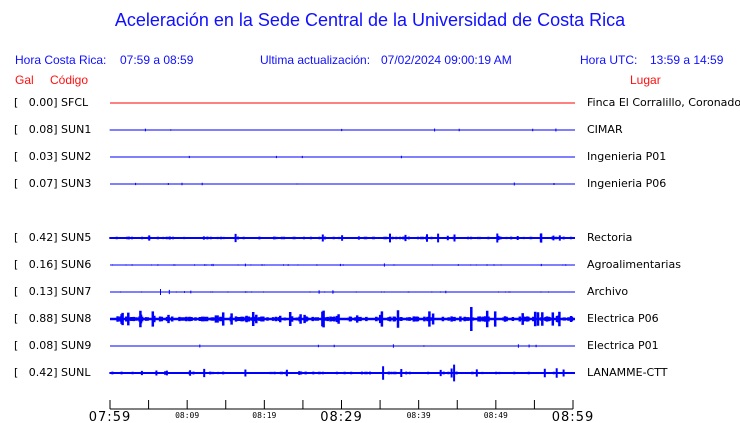 This screenshot has width=740, height=423. What do you see at coordinates (627, 372) in the screenshot?
I see `station-place: LANAMME-CTT` at bounding box center [627, 372].